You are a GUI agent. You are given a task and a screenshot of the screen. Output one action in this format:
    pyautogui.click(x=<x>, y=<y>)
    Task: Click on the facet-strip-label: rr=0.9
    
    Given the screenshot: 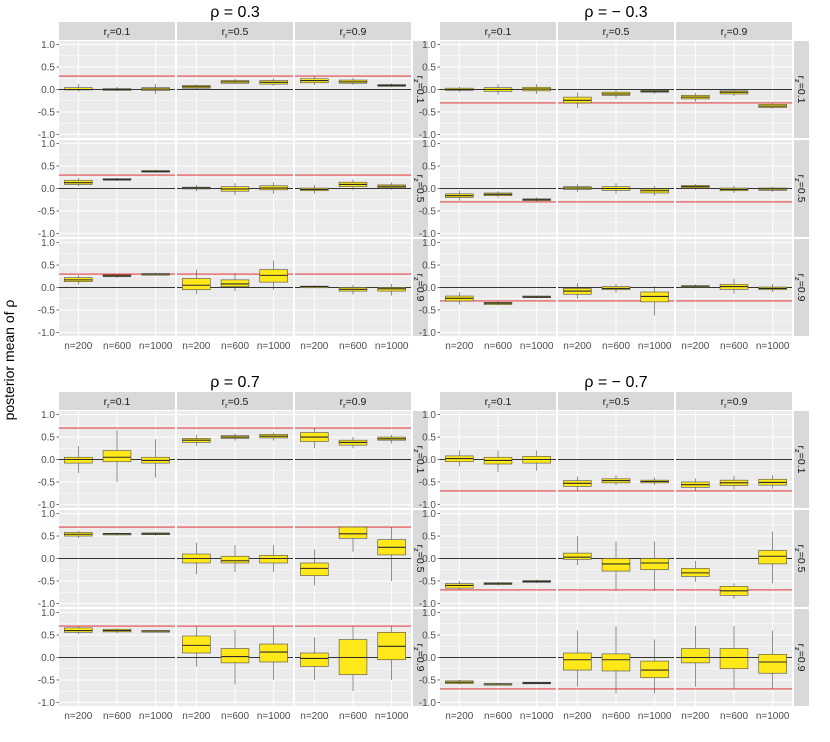 What is the action you would take?
    pyautogui.click(x=734, y=33)
    